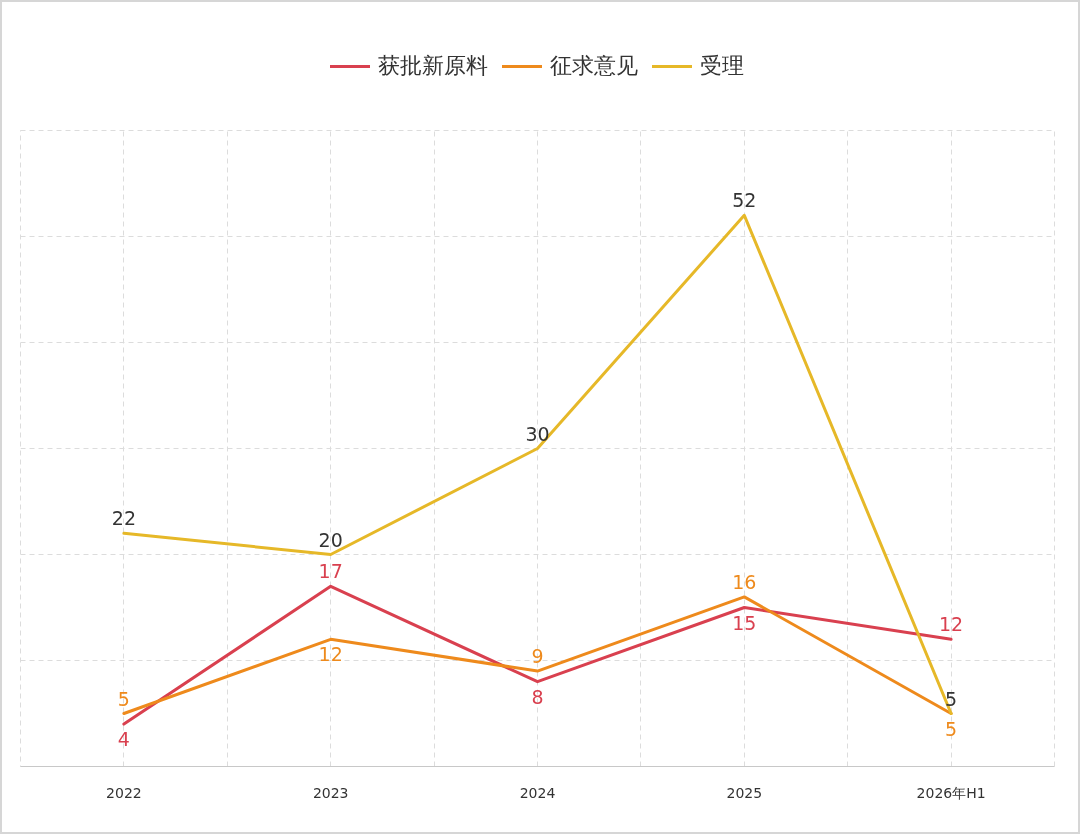  I want to click on data-label: 22, so click(123, 518).